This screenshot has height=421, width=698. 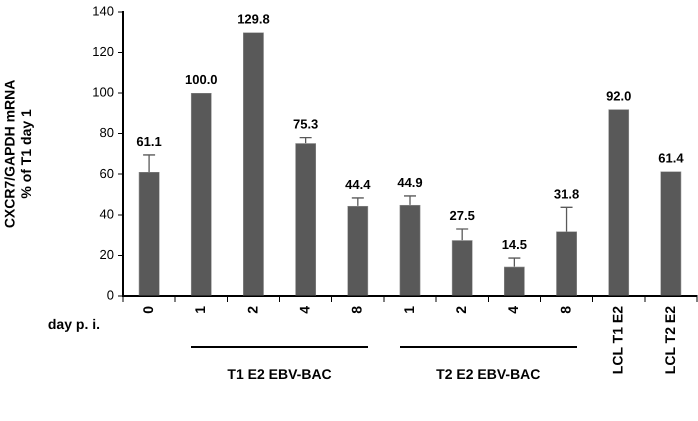 I want to click on data-label: 75.3, so click(x=305, y=124).